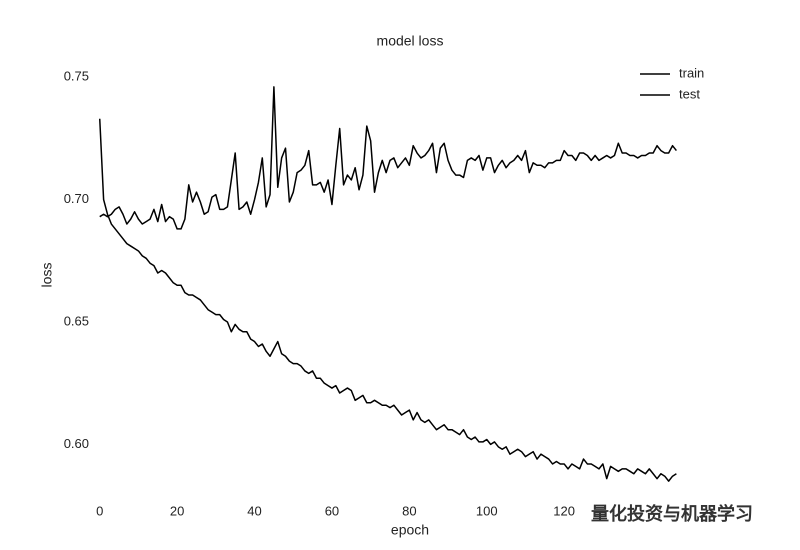 The image size is (800, 550). I want to click on legend-label: test, so click(689, 93).